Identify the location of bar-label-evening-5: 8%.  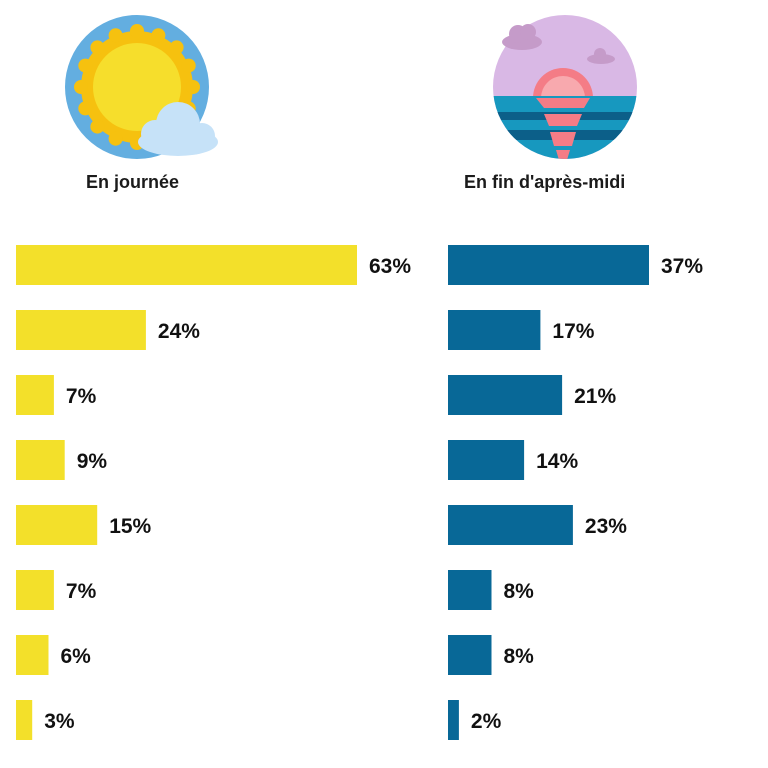
(519, 591).